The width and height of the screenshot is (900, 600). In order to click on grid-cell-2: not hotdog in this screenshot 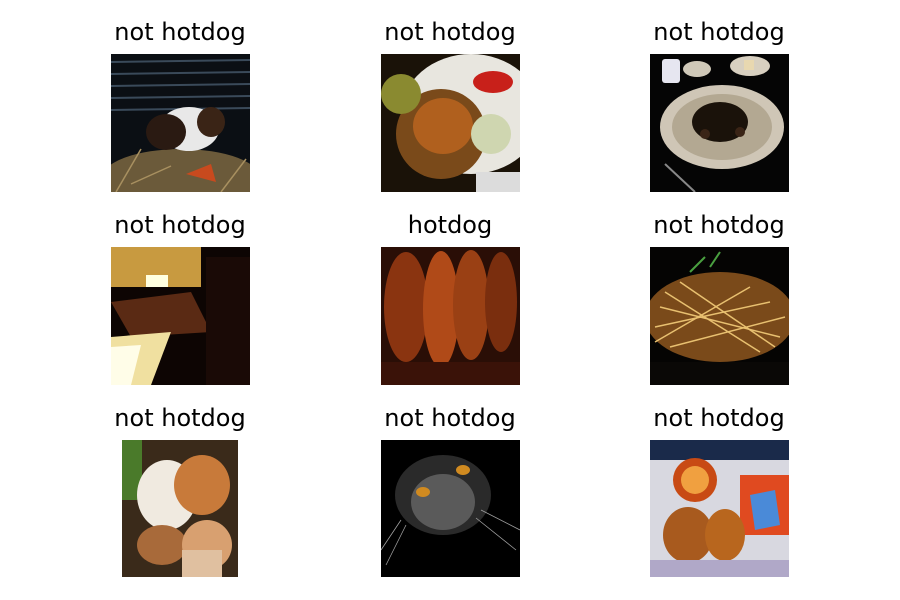, I will do `click(450, 32)`.